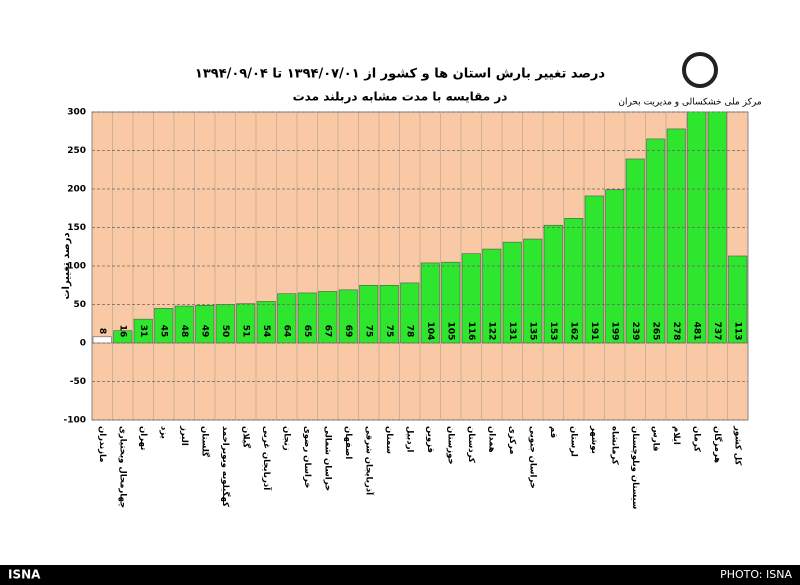 The image size is (800, 585). Describe the element at coordinates (369, 461) in the screenshot. I see `x-tick-label: آذربایجان شرقی` at that location.